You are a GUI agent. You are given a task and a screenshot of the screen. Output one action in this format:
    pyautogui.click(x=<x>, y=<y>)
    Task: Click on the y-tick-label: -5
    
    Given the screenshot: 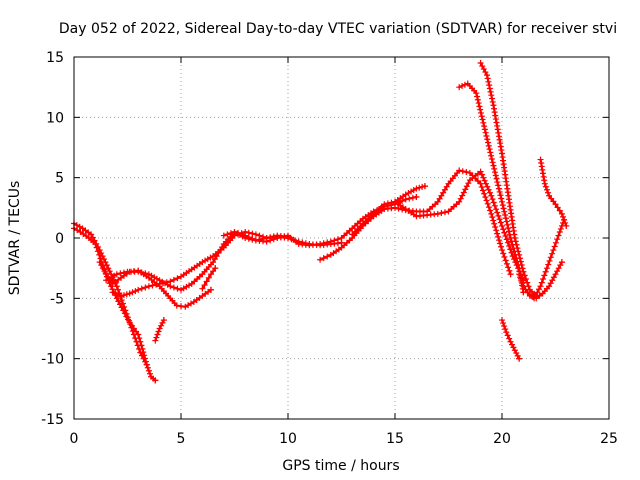 What is the action you would take?
    pyautogui.click(x=57, y=299)
    